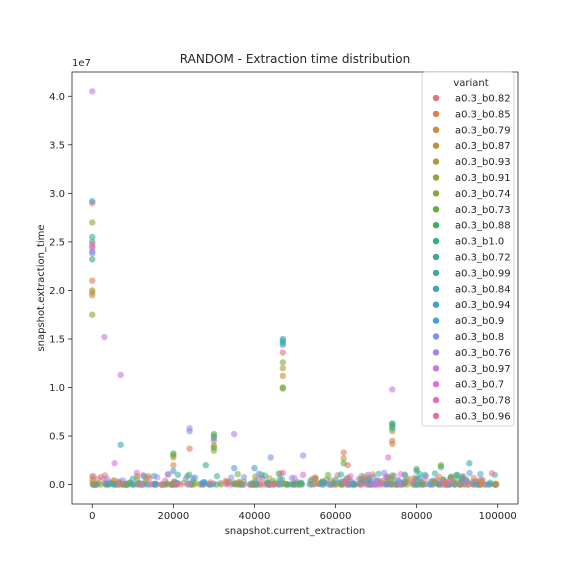 The height and width of the screenshot is (576, 576). I want to click on legend-label: a0.3_b0.72, so click(483, 258).